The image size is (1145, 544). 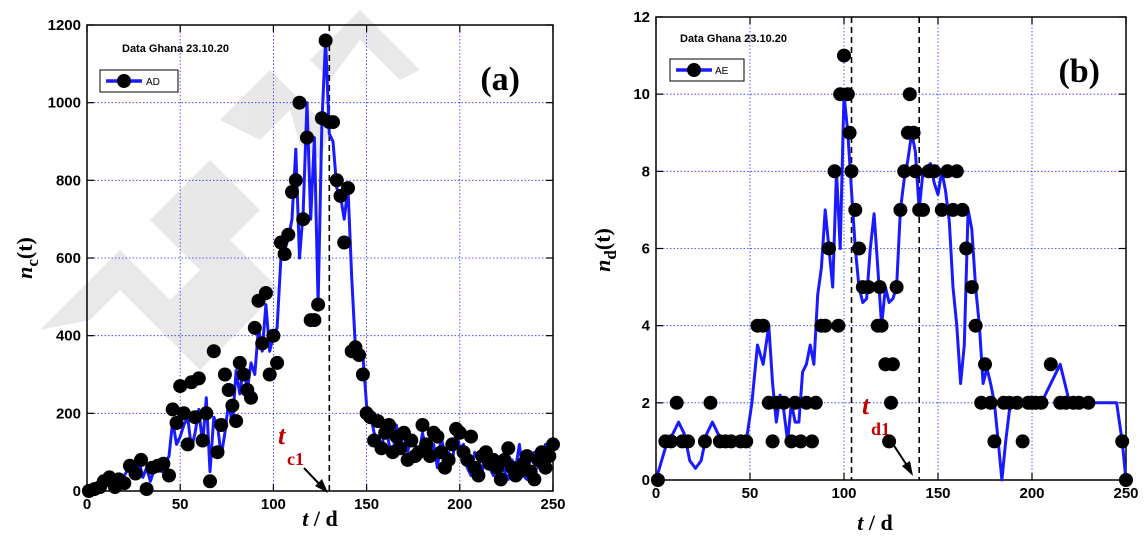 What do you see at coordinates (68, 336) in the screenshot?
I see `y-tick-label: 400` at bounding box center [68, 336].